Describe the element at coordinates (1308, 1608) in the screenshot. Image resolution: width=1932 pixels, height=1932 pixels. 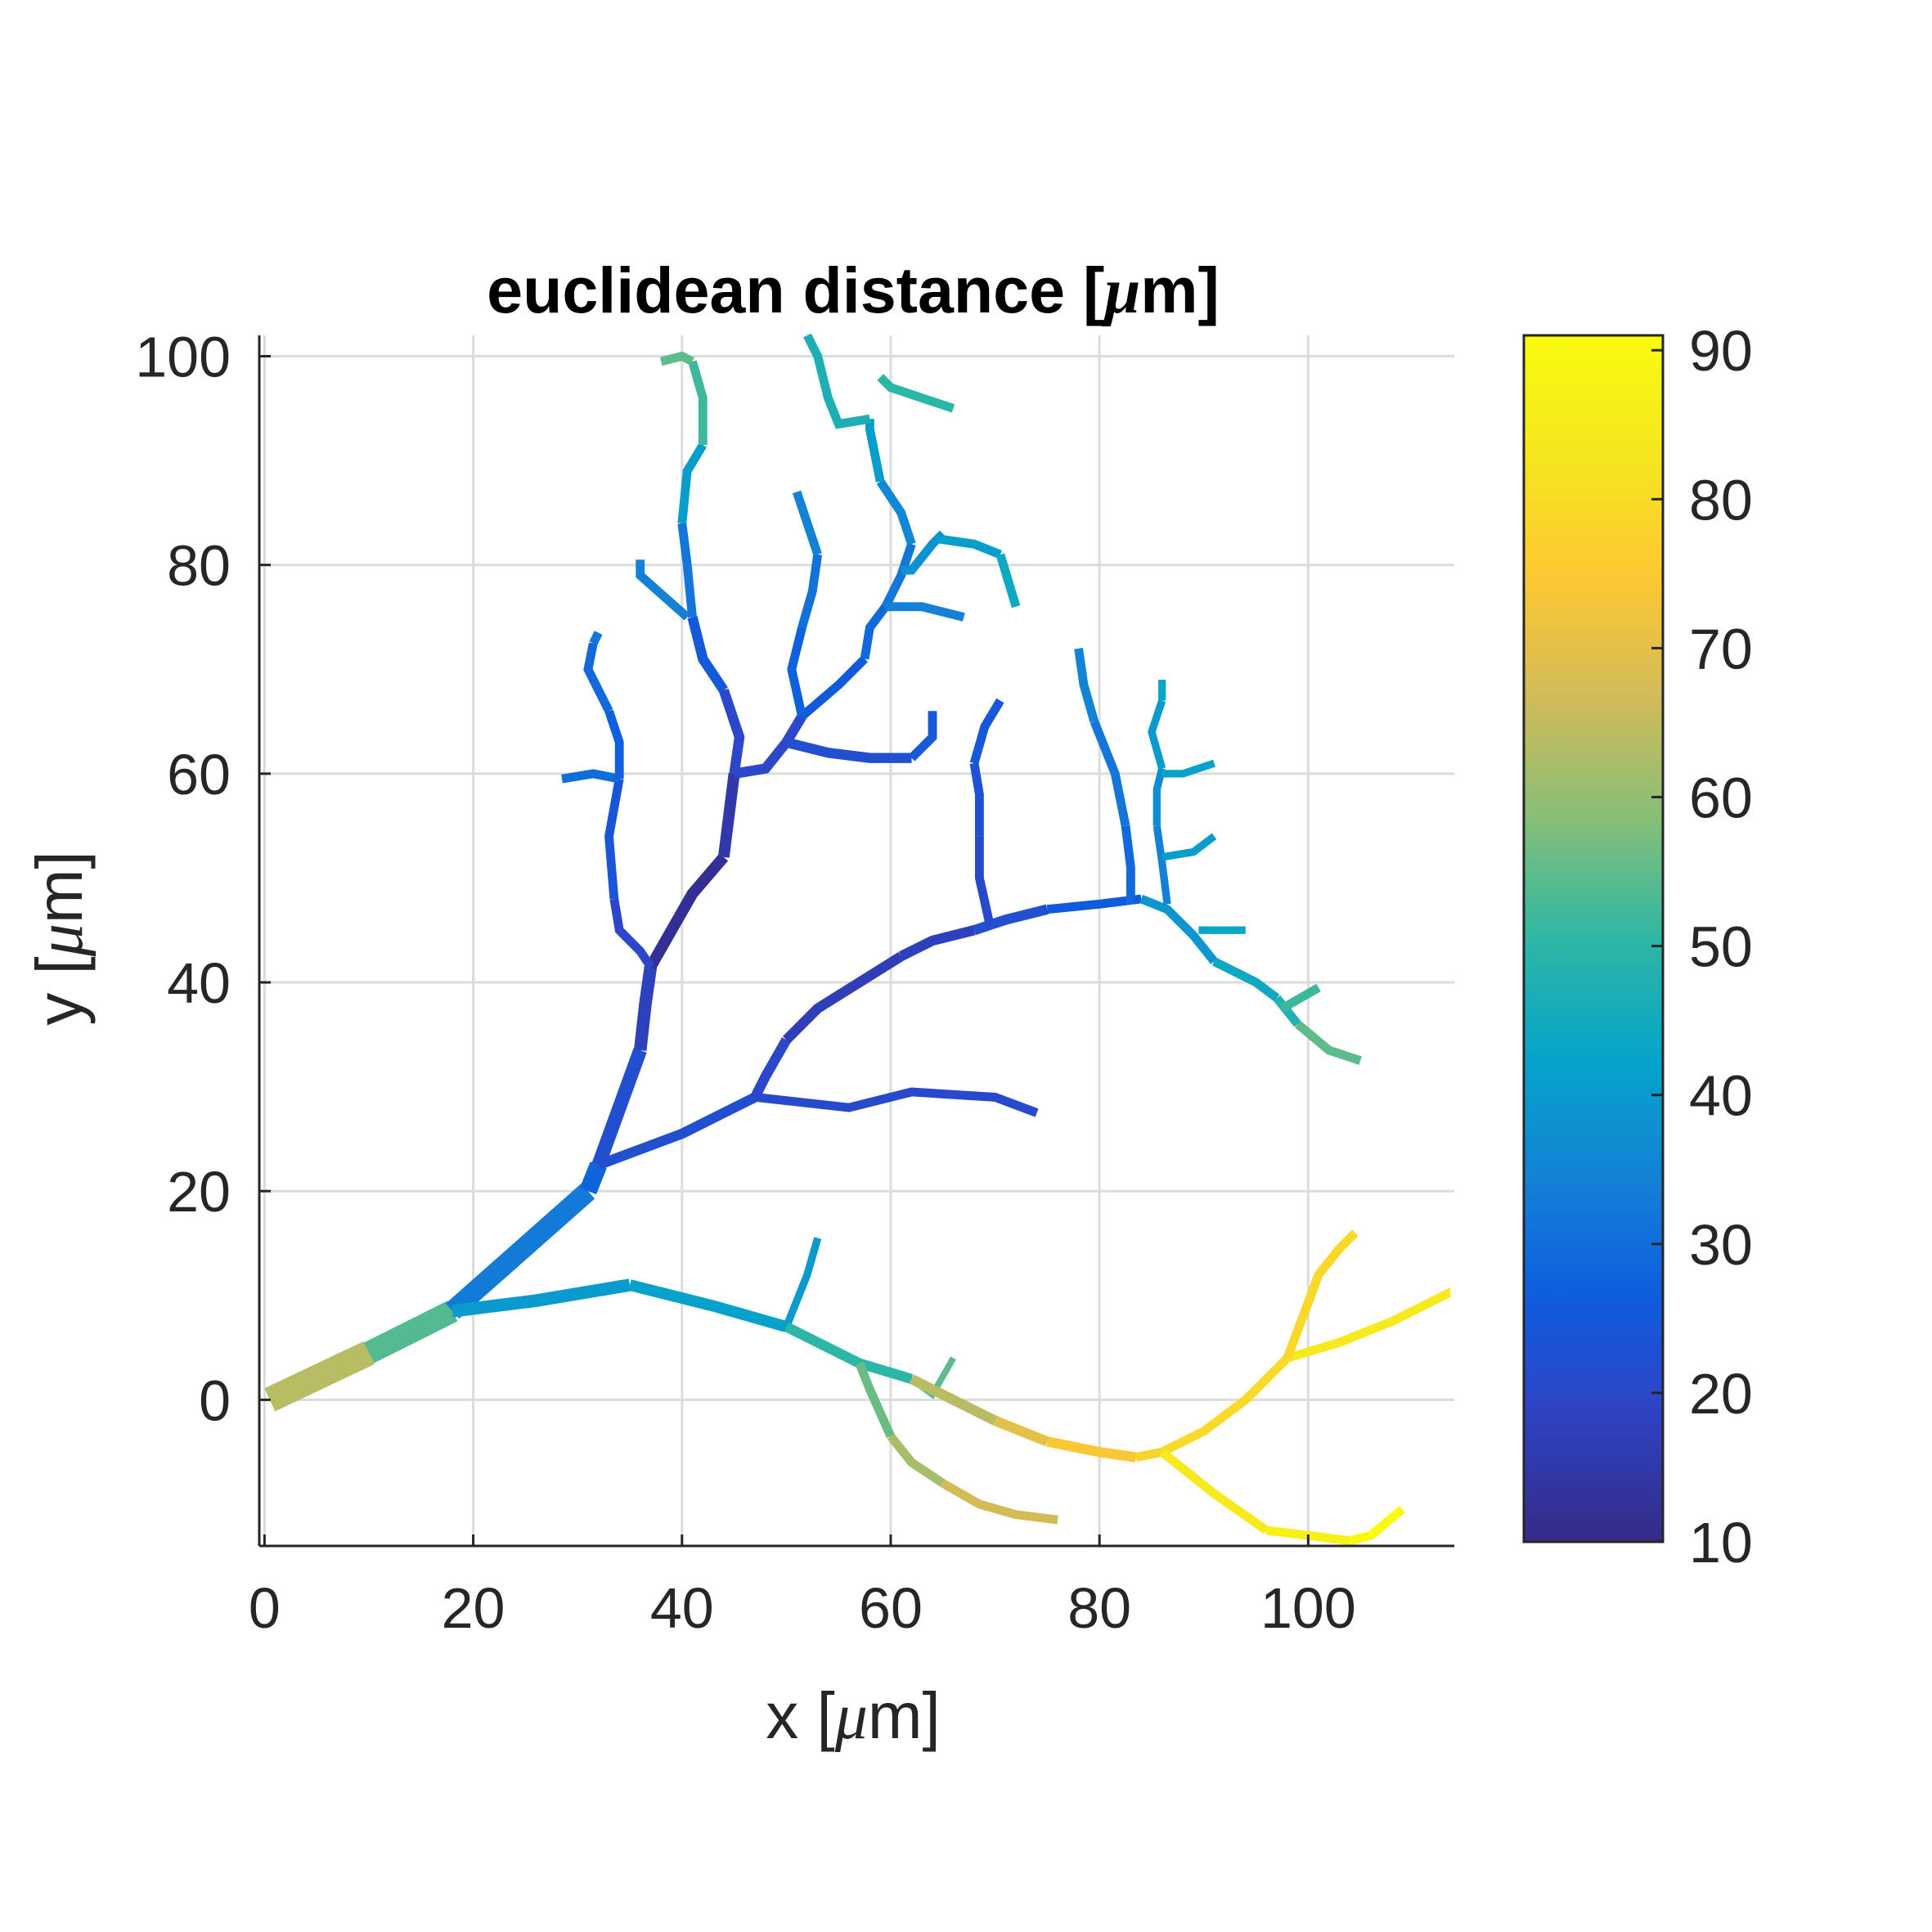
I see `x-tick-label-5: 100` at that location.